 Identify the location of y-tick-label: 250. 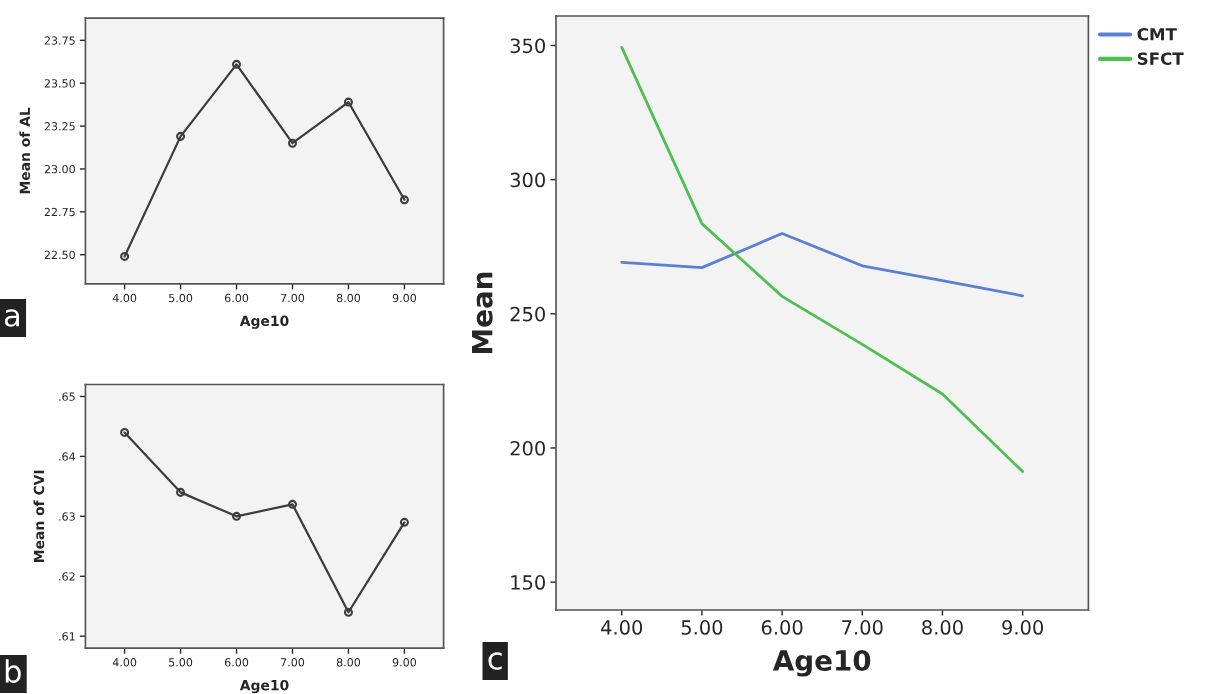
(527, 314).